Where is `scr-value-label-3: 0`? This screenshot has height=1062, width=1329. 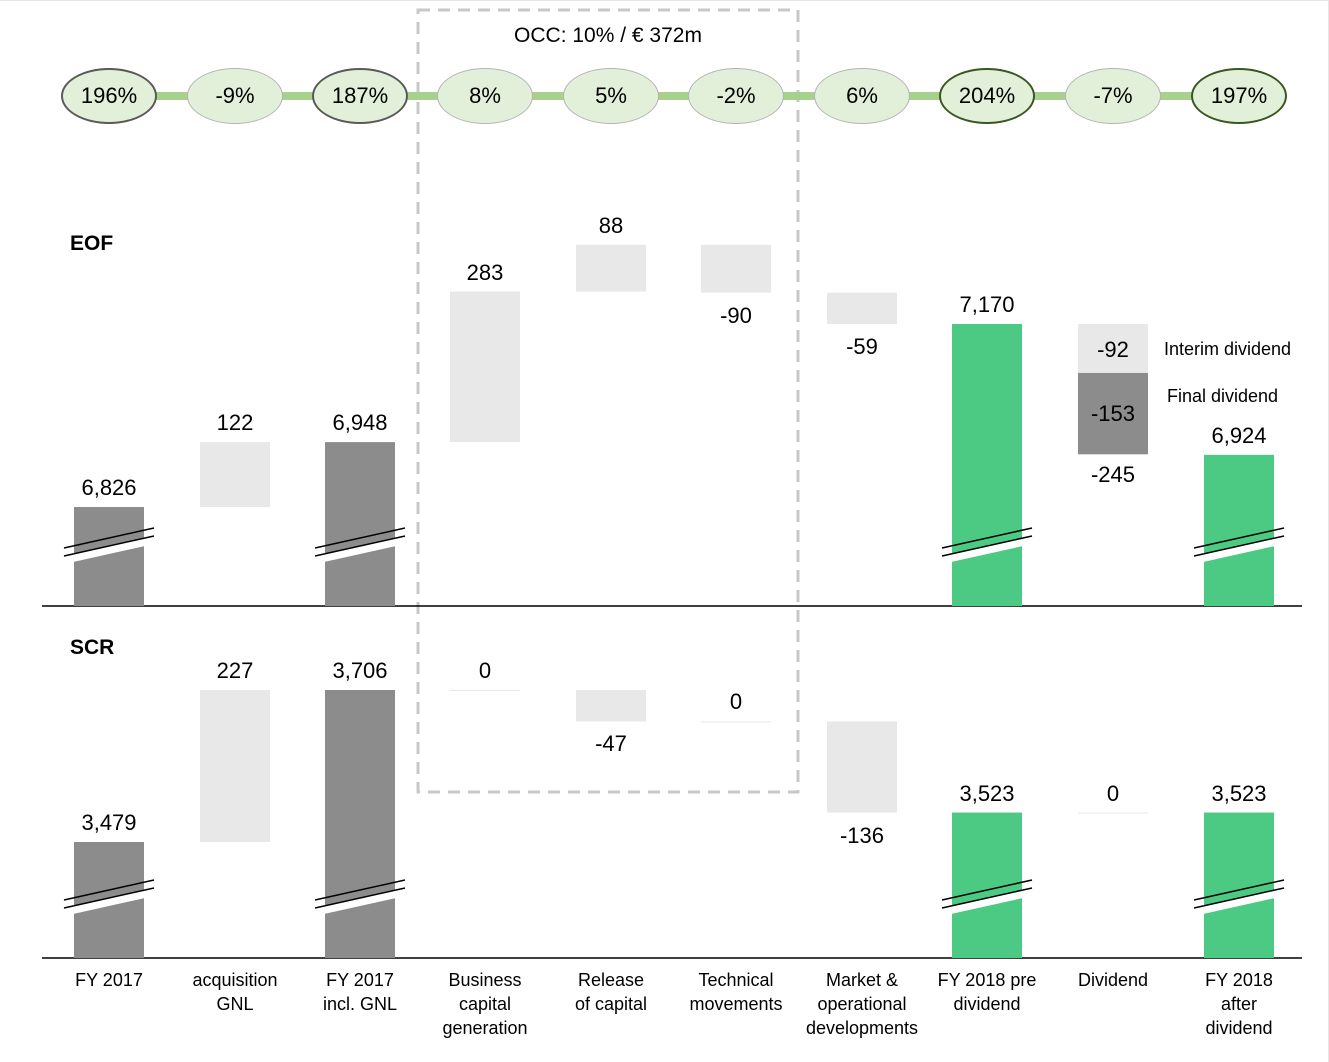 scr-value-label-3: 0 is located at coordinates (485, 670).